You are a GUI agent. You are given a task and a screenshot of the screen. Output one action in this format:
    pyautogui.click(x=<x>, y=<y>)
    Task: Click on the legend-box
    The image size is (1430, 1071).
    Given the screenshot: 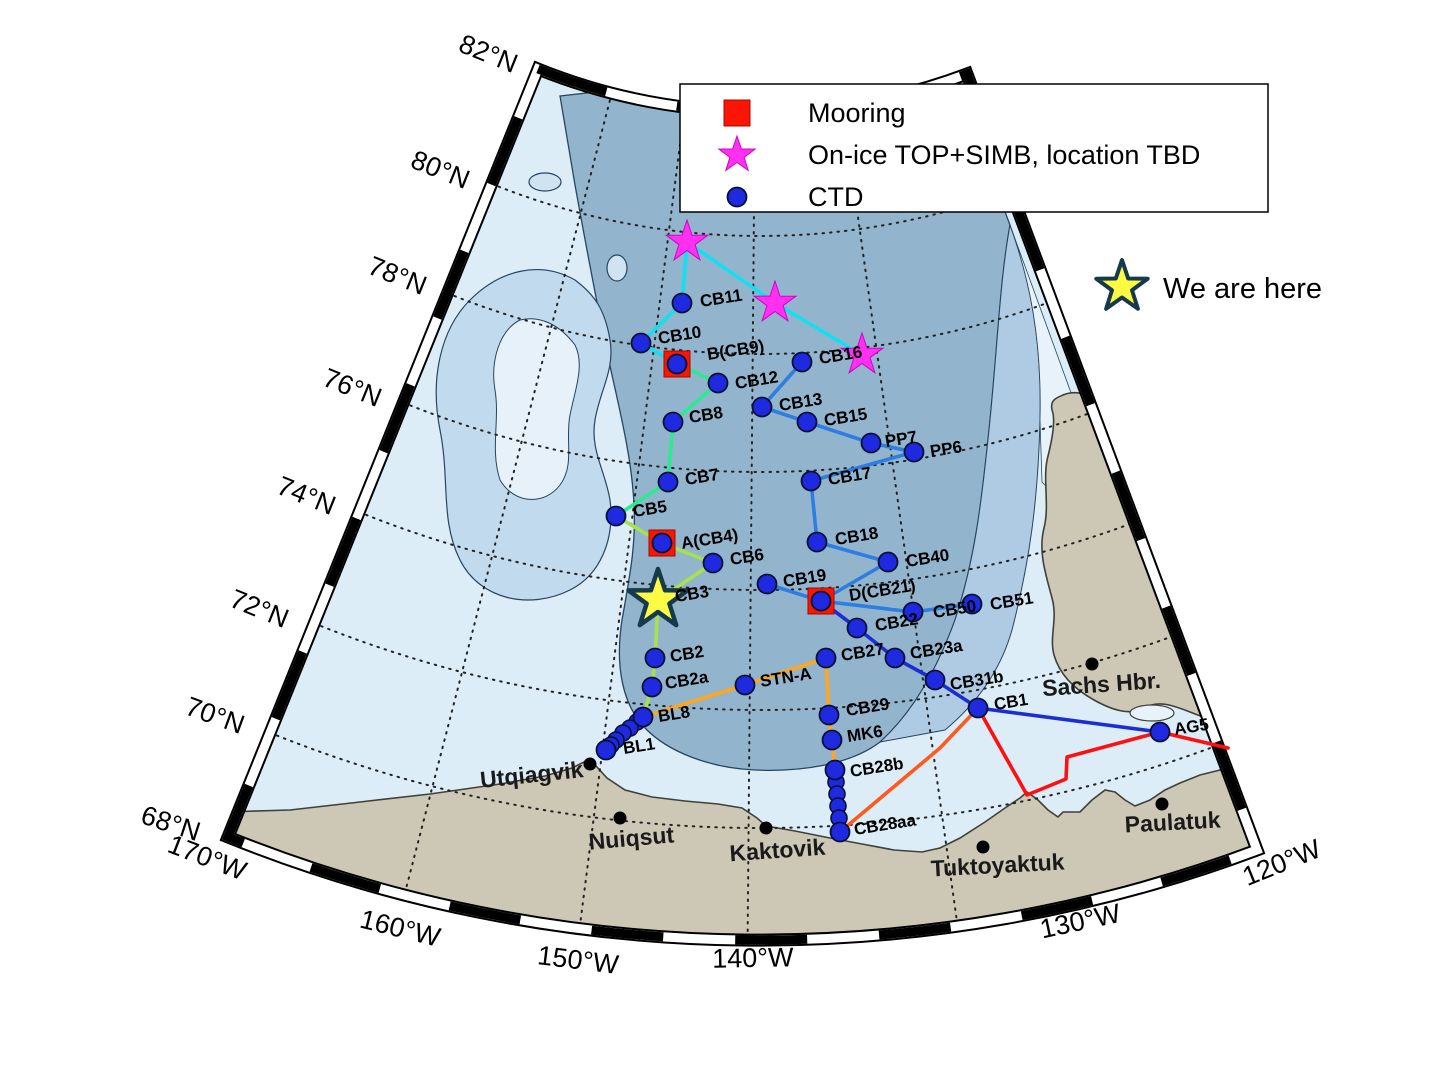 What is the action you would take?
    pyautogui.click(x=974, y=148)
    